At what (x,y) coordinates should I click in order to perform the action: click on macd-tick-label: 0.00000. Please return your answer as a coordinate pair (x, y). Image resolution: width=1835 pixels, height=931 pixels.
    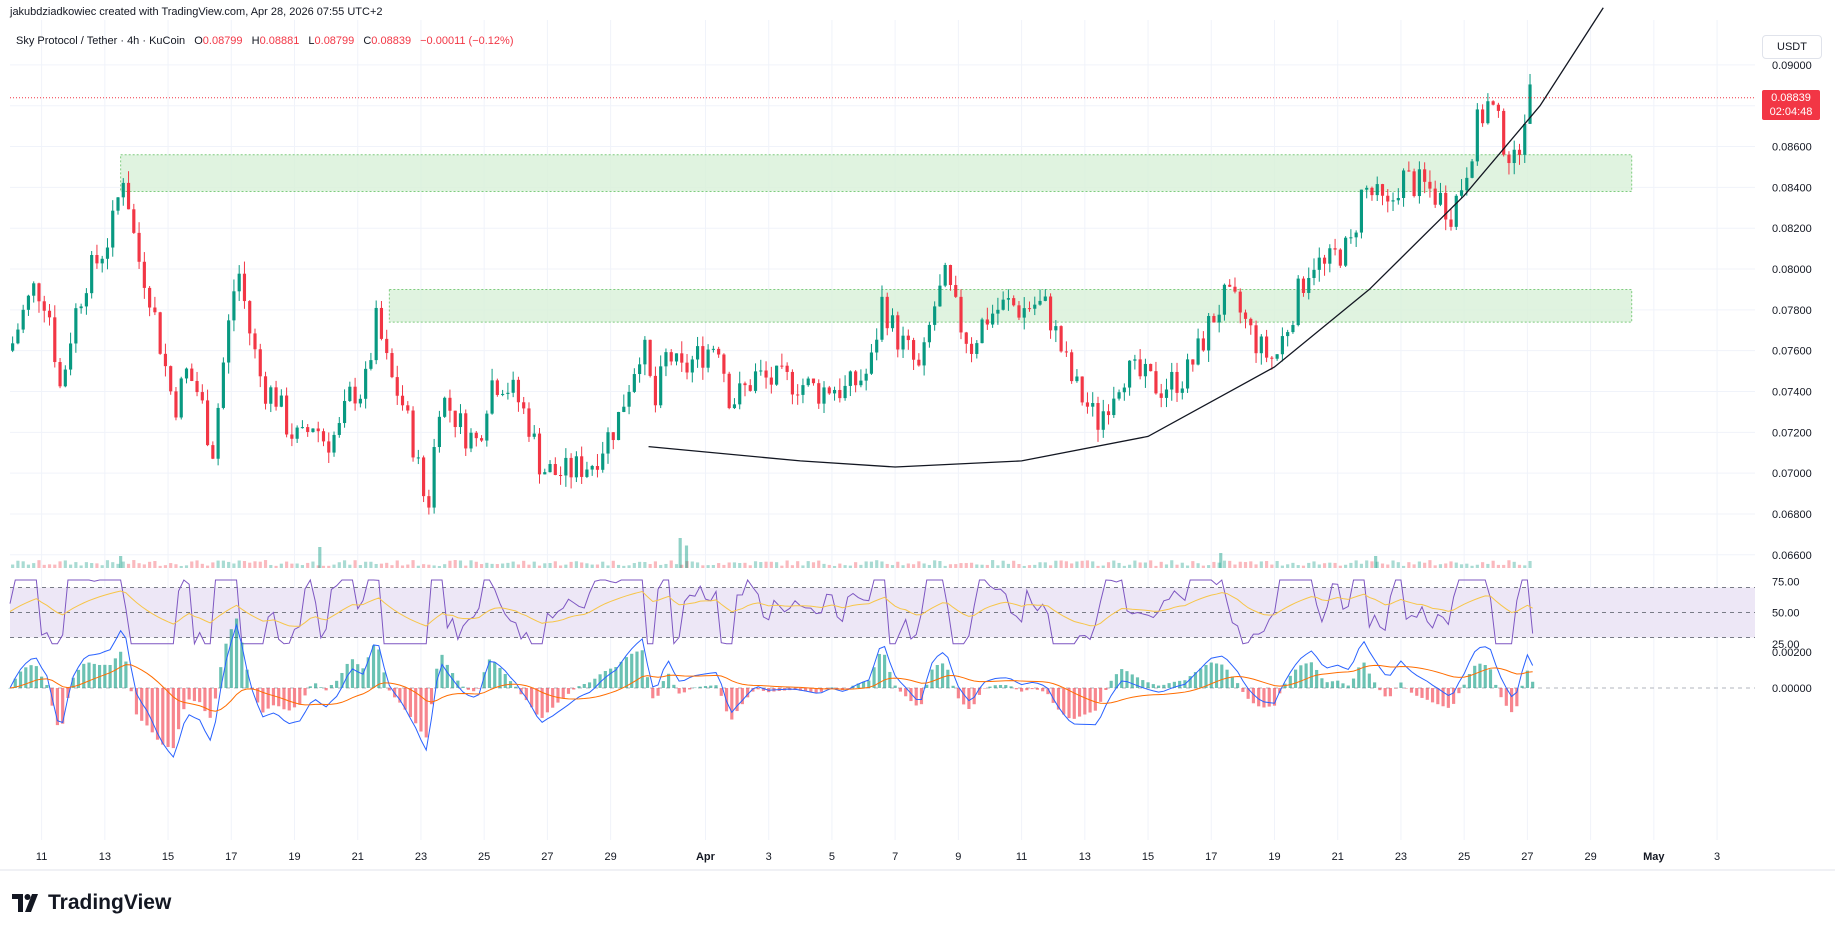
    Looking at the image, I should click on (1792, 689).